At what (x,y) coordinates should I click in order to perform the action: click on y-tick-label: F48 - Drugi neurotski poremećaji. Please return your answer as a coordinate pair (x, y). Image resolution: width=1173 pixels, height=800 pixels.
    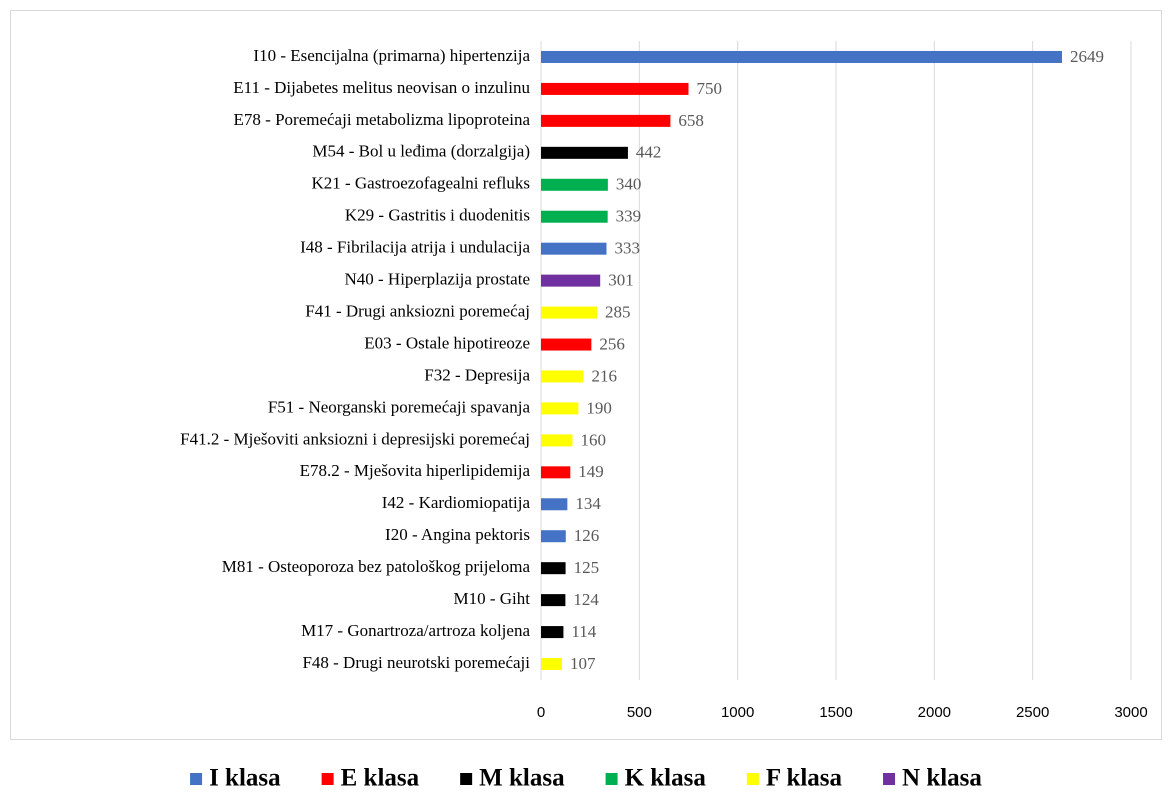
    Looking at the image, I should click on (416, 662).